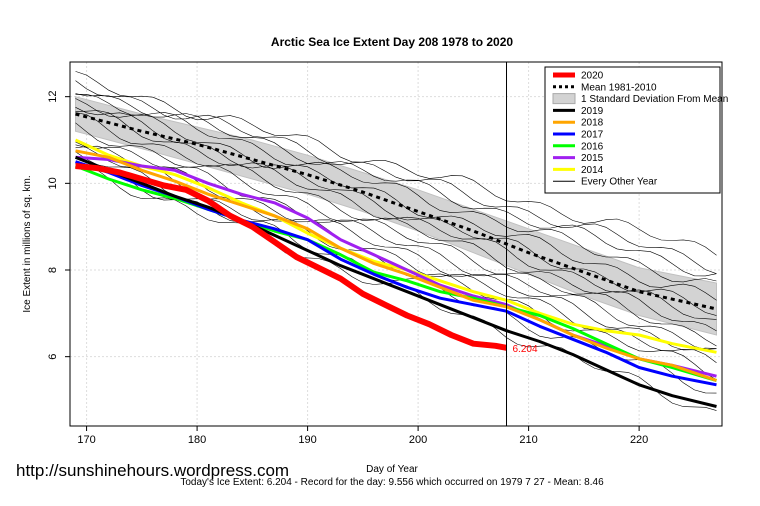 This screenshot has height=506, width=760. I want to click on y-tick-label: 8, so click(53, 270).